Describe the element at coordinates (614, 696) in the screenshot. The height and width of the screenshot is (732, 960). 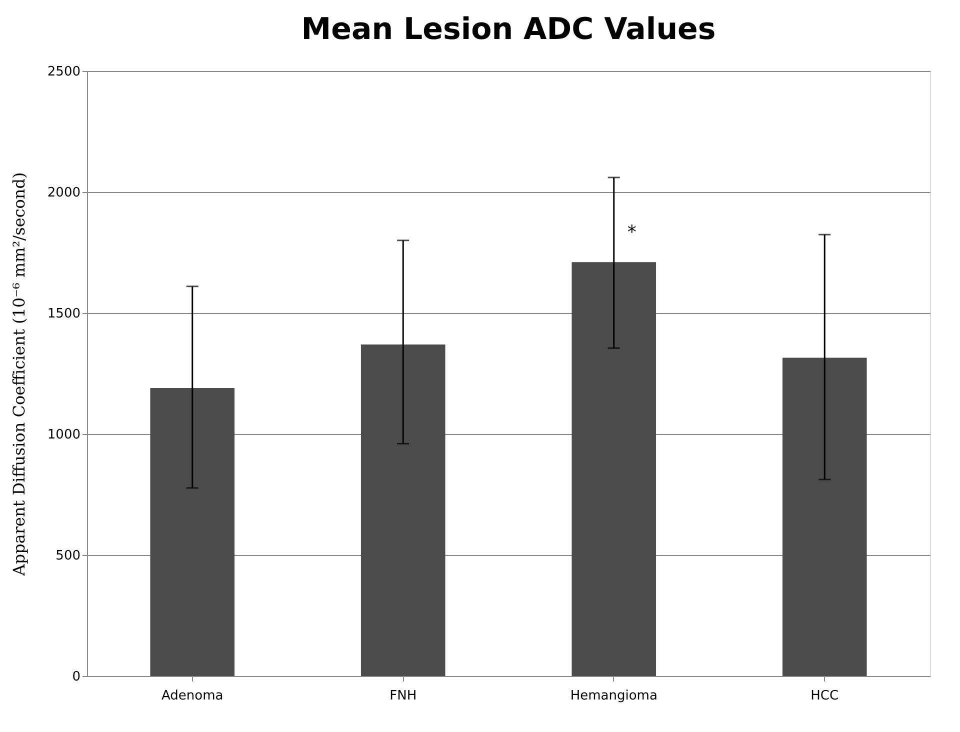
I see `x-tick-label: Hemangioma` at that location.